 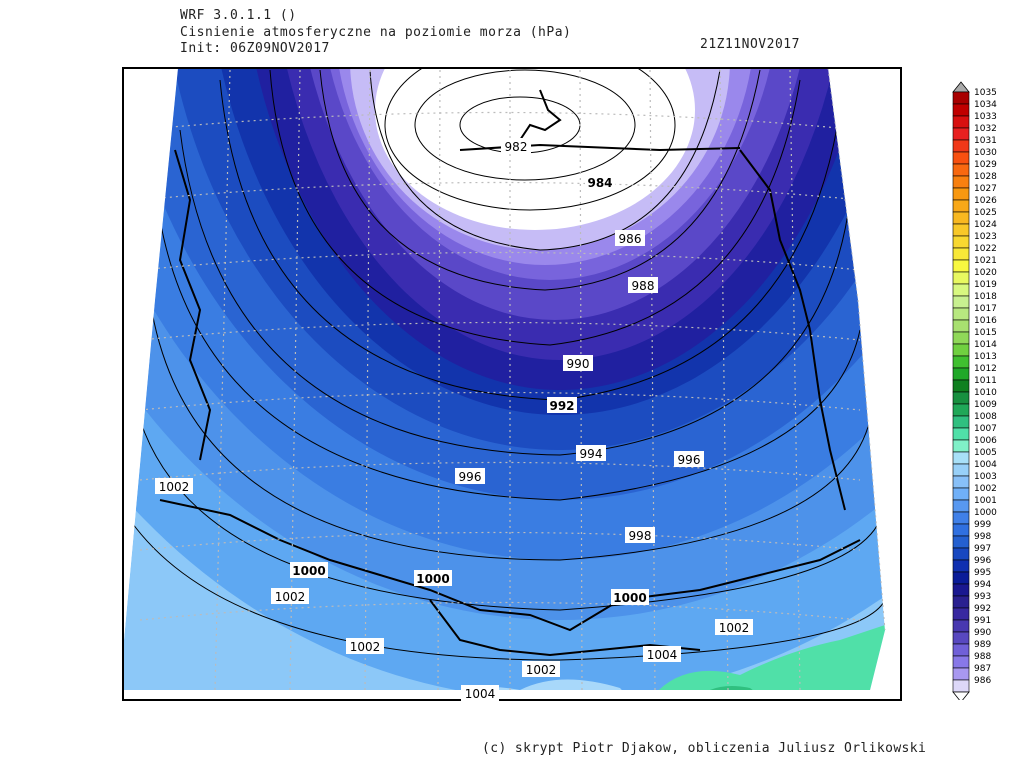 What do you see at coordinates (985, 441) in the screenshot?
I see `legend-label: 1006` at bounding box center [985, 441].